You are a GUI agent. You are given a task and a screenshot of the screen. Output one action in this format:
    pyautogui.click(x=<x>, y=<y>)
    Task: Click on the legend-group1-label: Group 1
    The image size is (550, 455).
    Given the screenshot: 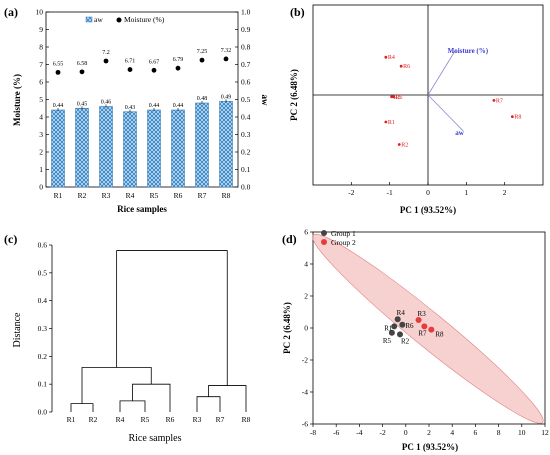 What is the action you would take?
    pyautogui.click(x=343, y=233)
    